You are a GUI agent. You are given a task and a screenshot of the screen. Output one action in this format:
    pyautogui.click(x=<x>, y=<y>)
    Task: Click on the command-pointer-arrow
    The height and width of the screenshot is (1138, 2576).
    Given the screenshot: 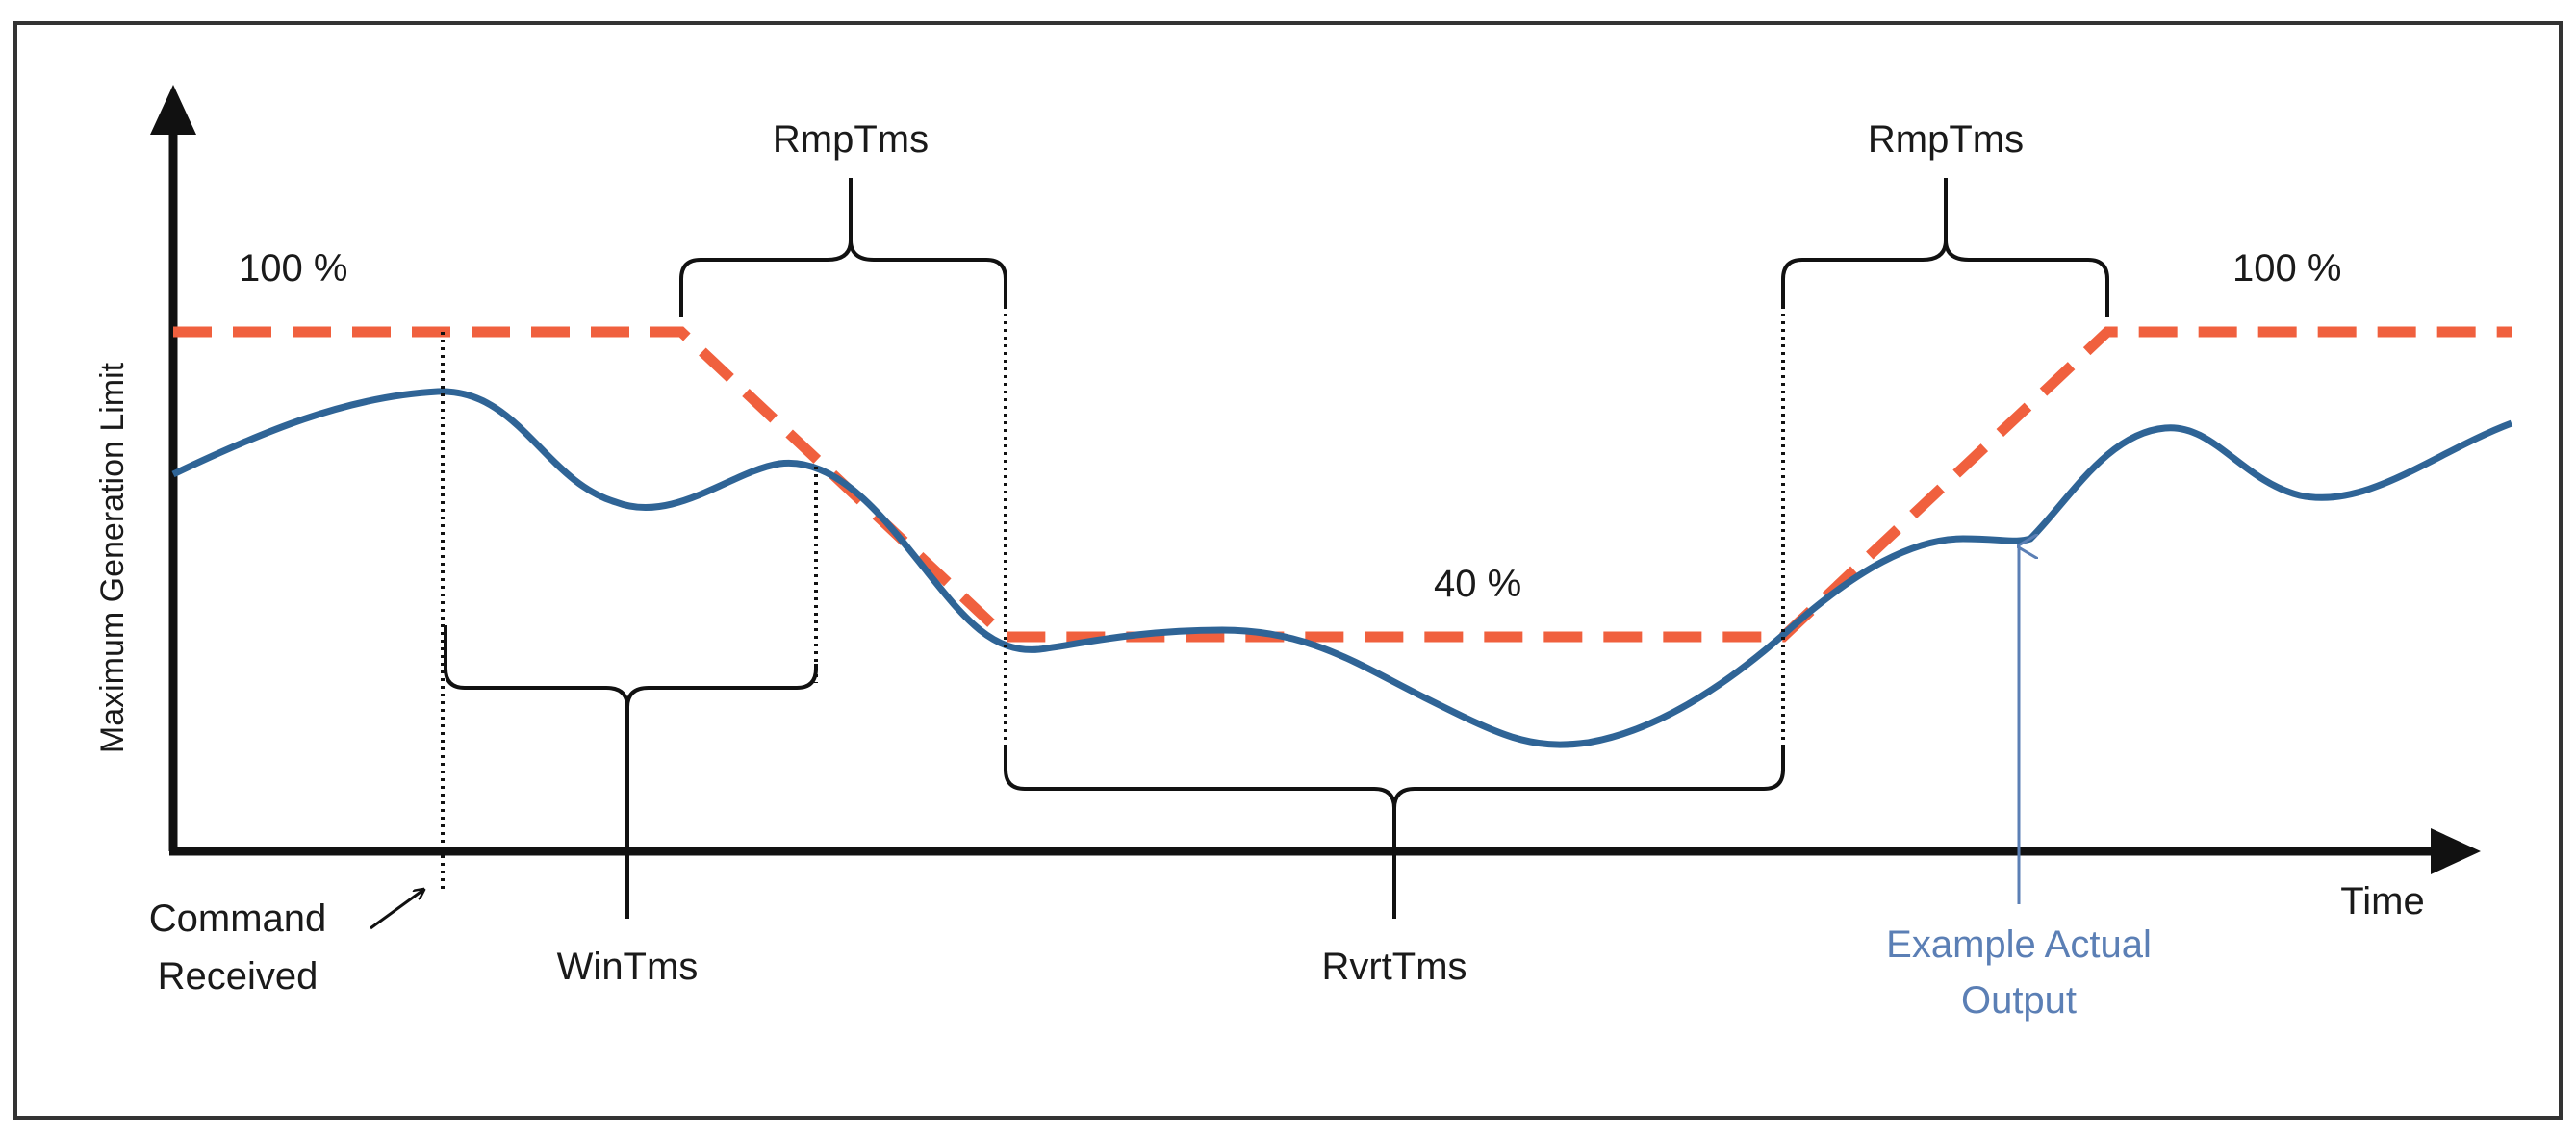 What is the action you would take?
    pyautogui.click(x=396, y=910)
    